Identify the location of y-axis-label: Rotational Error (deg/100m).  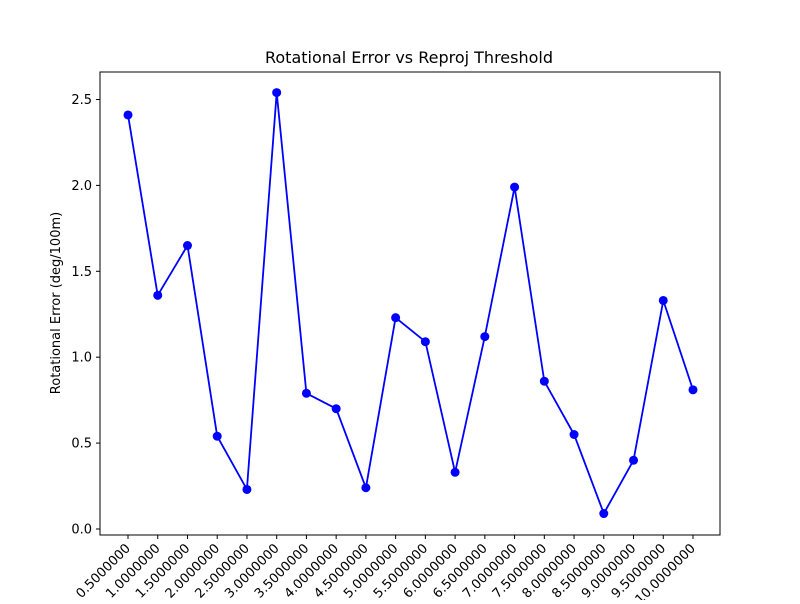
(56, 303).